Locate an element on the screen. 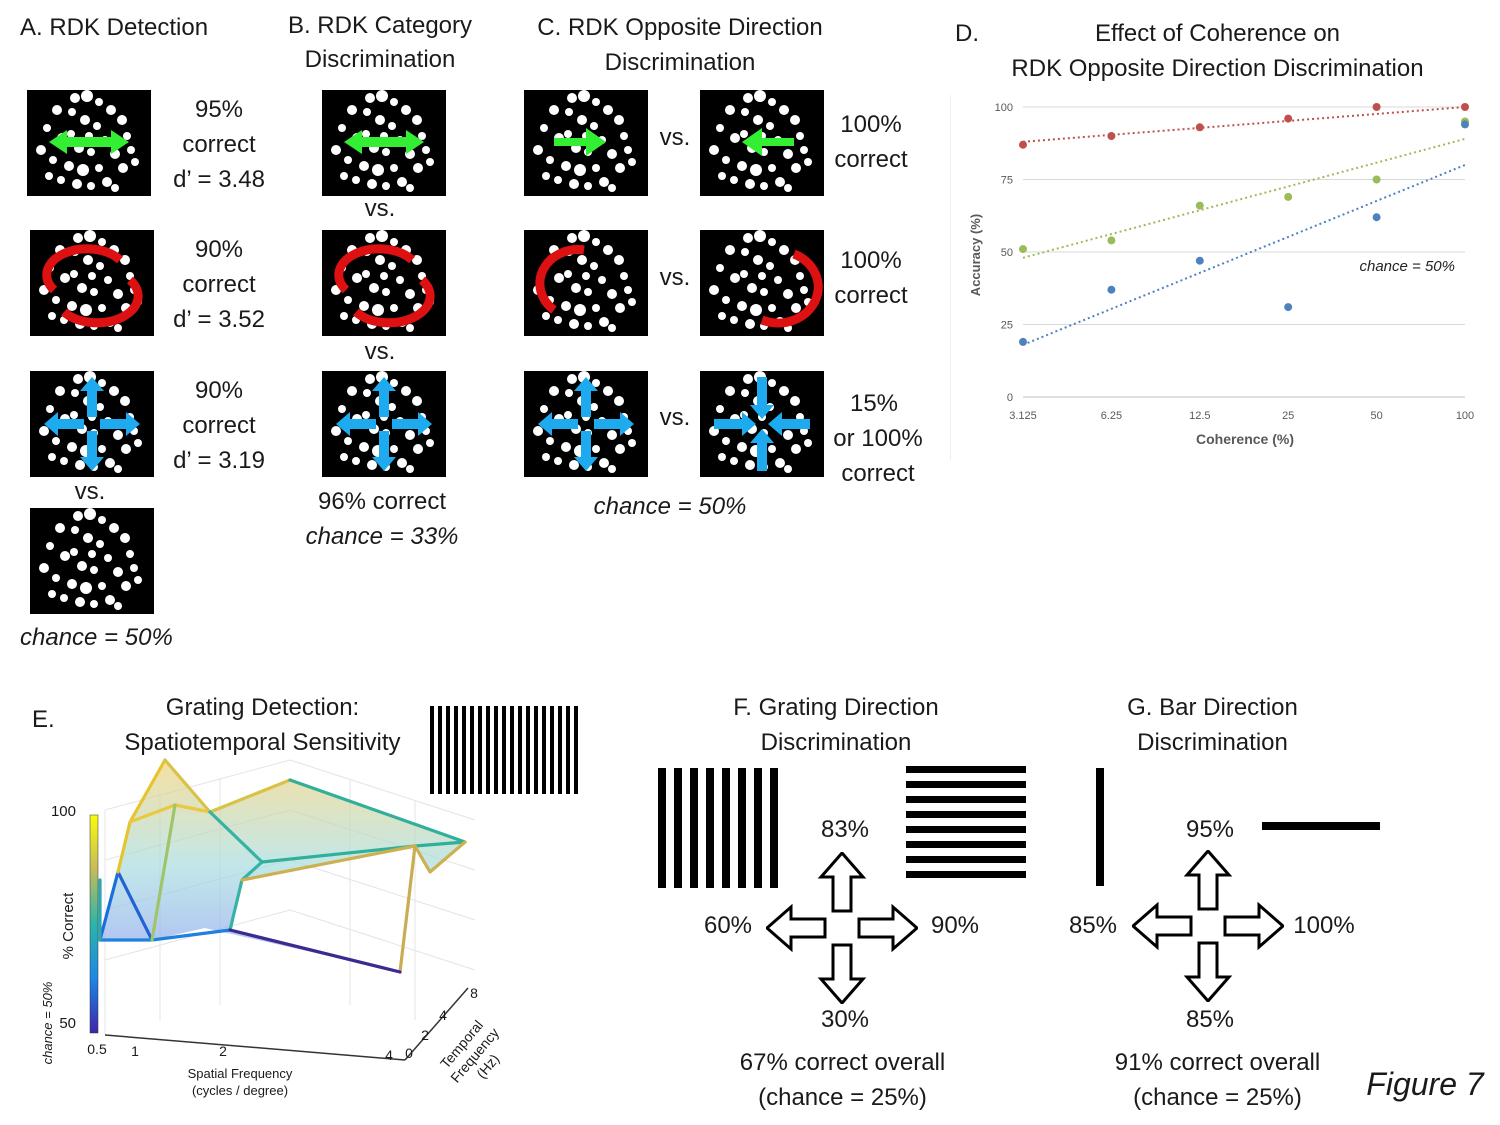  panel-a-r1-word: correct is located at coordinates (219, 144).